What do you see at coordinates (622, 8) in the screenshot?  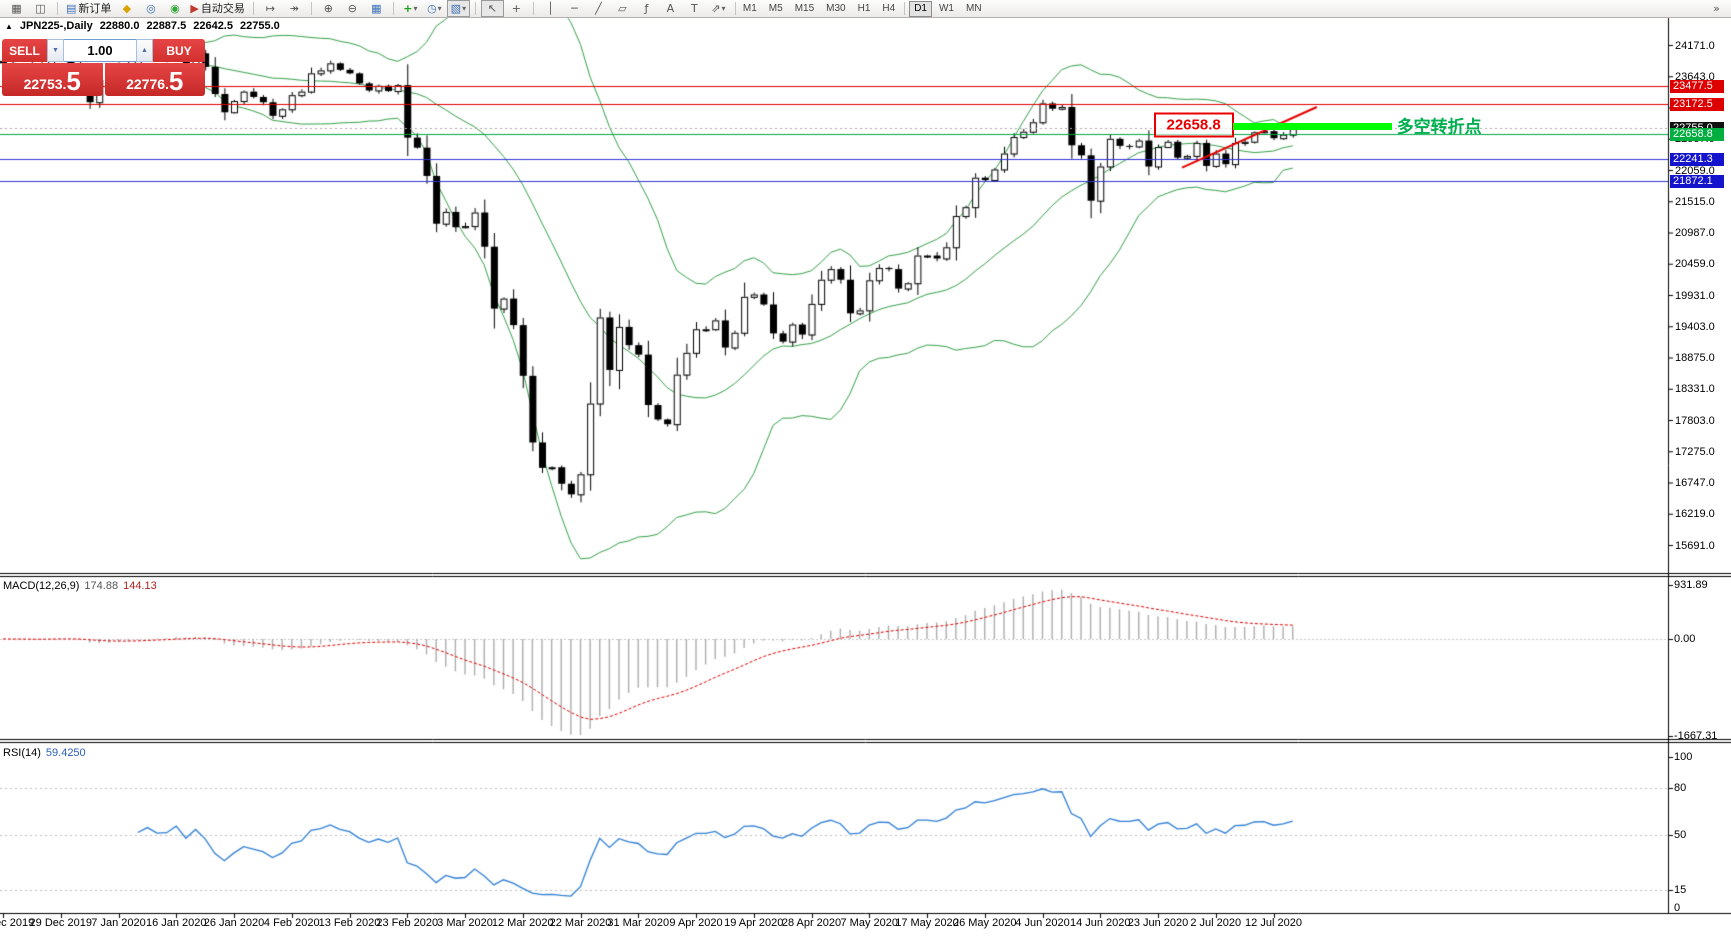 I see `channel-button: ▱` at bounding box center [622, 8].